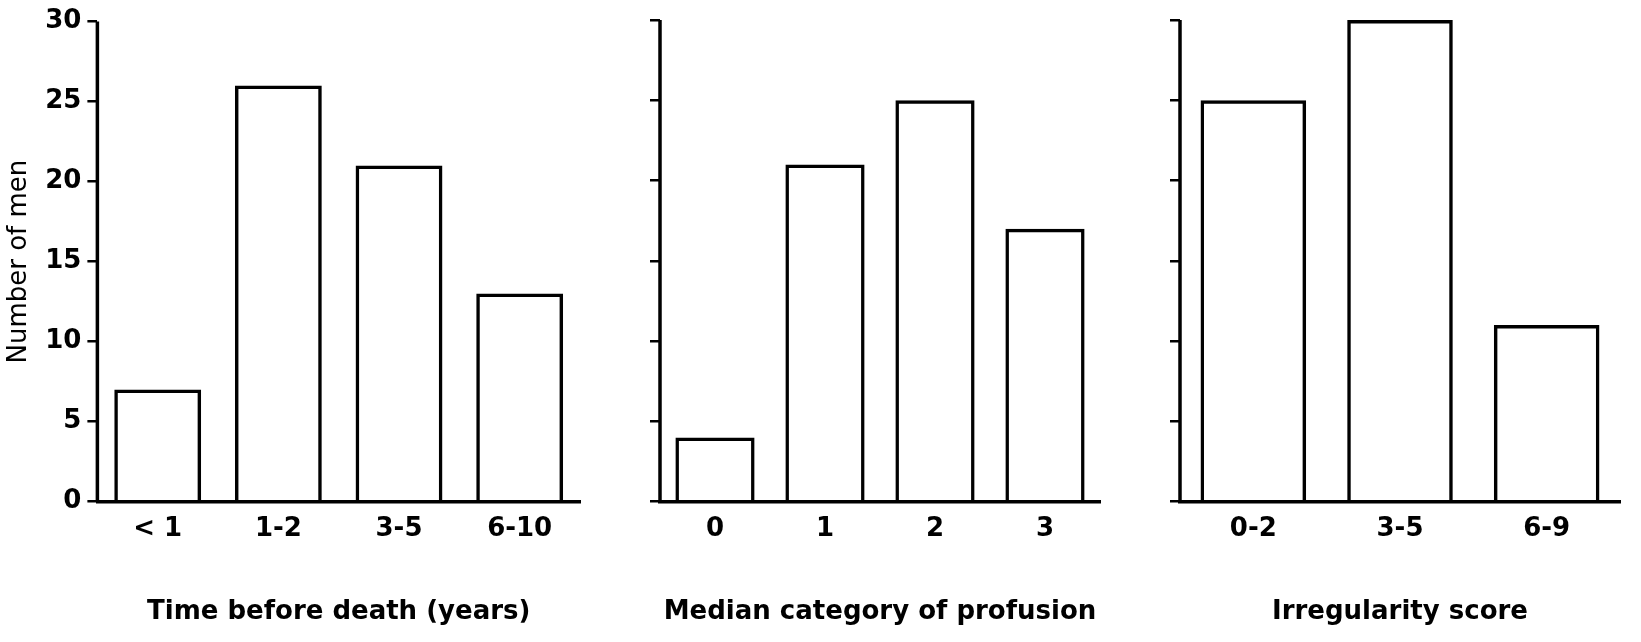  What do you see at coordinates (158, 526) in the screenshot?
I see `x-tick-label: < 1` at bounding box center [158, 526].